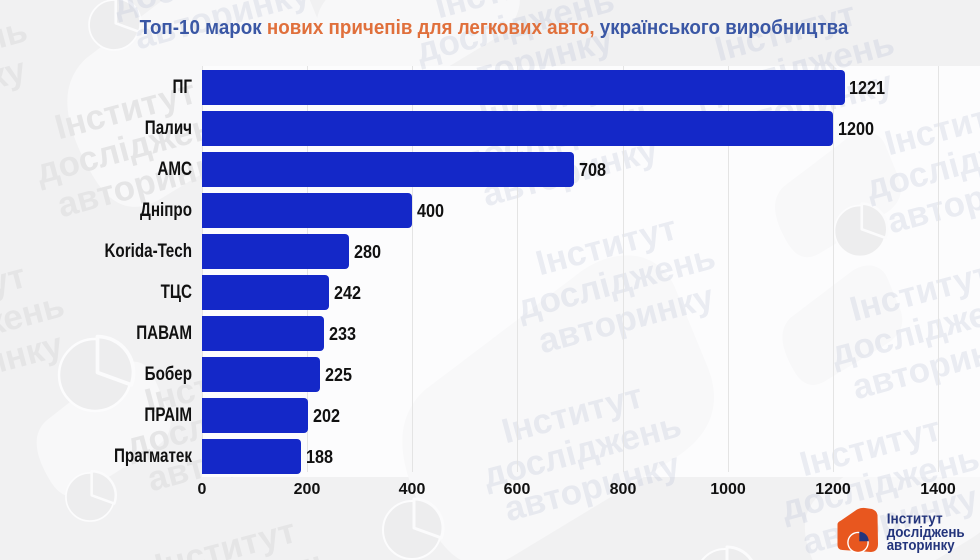 The width and height of the screenshot is (980, 560). I want to click on svg-text: авторинку, so click(921, 545).